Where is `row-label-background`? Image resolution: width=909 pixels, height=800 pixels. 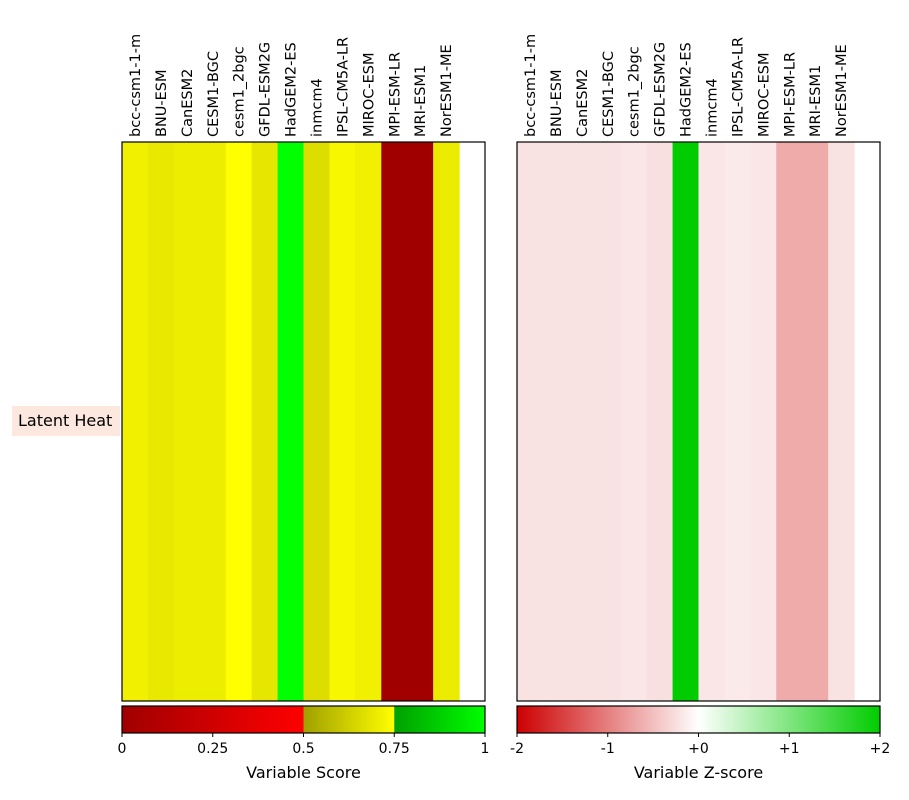
row-label-background is located at coordinates (66, 421).